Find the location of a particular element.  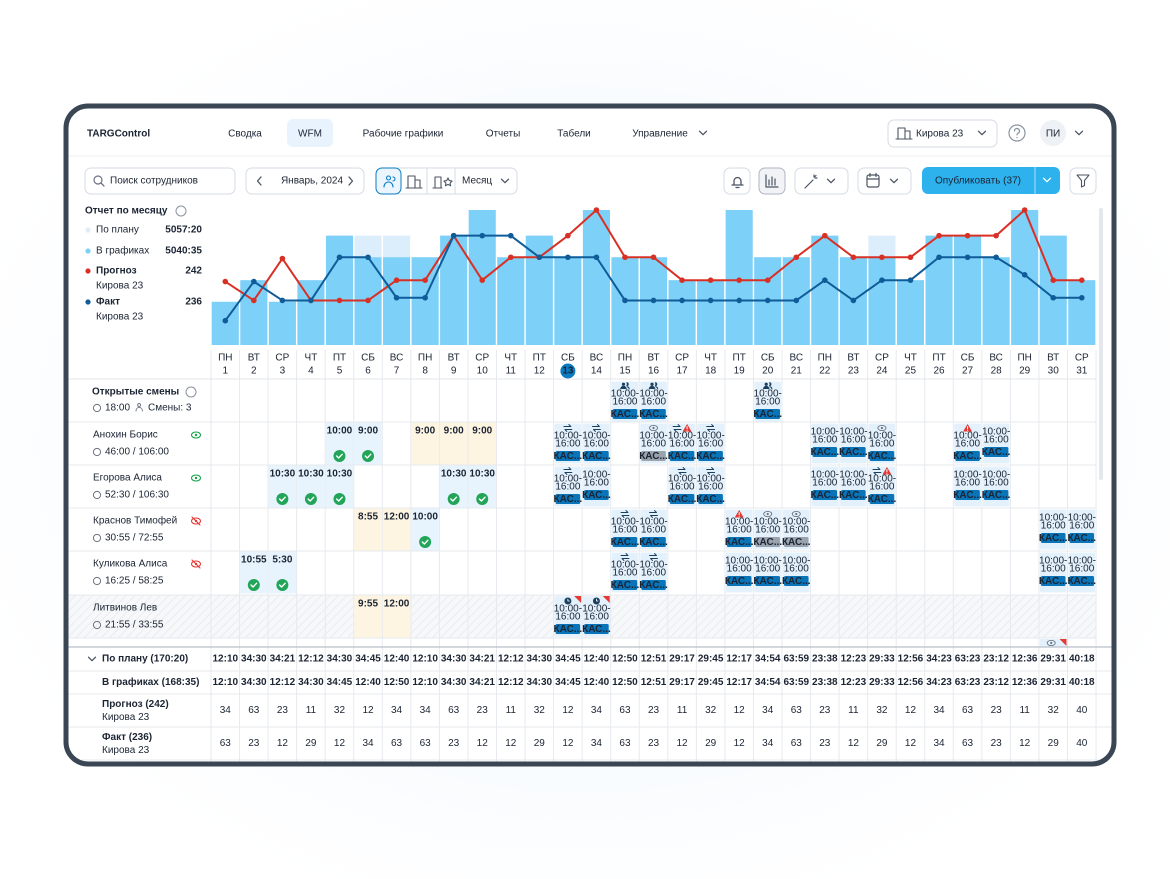

bell-btn is located at coordinates (737, 181).